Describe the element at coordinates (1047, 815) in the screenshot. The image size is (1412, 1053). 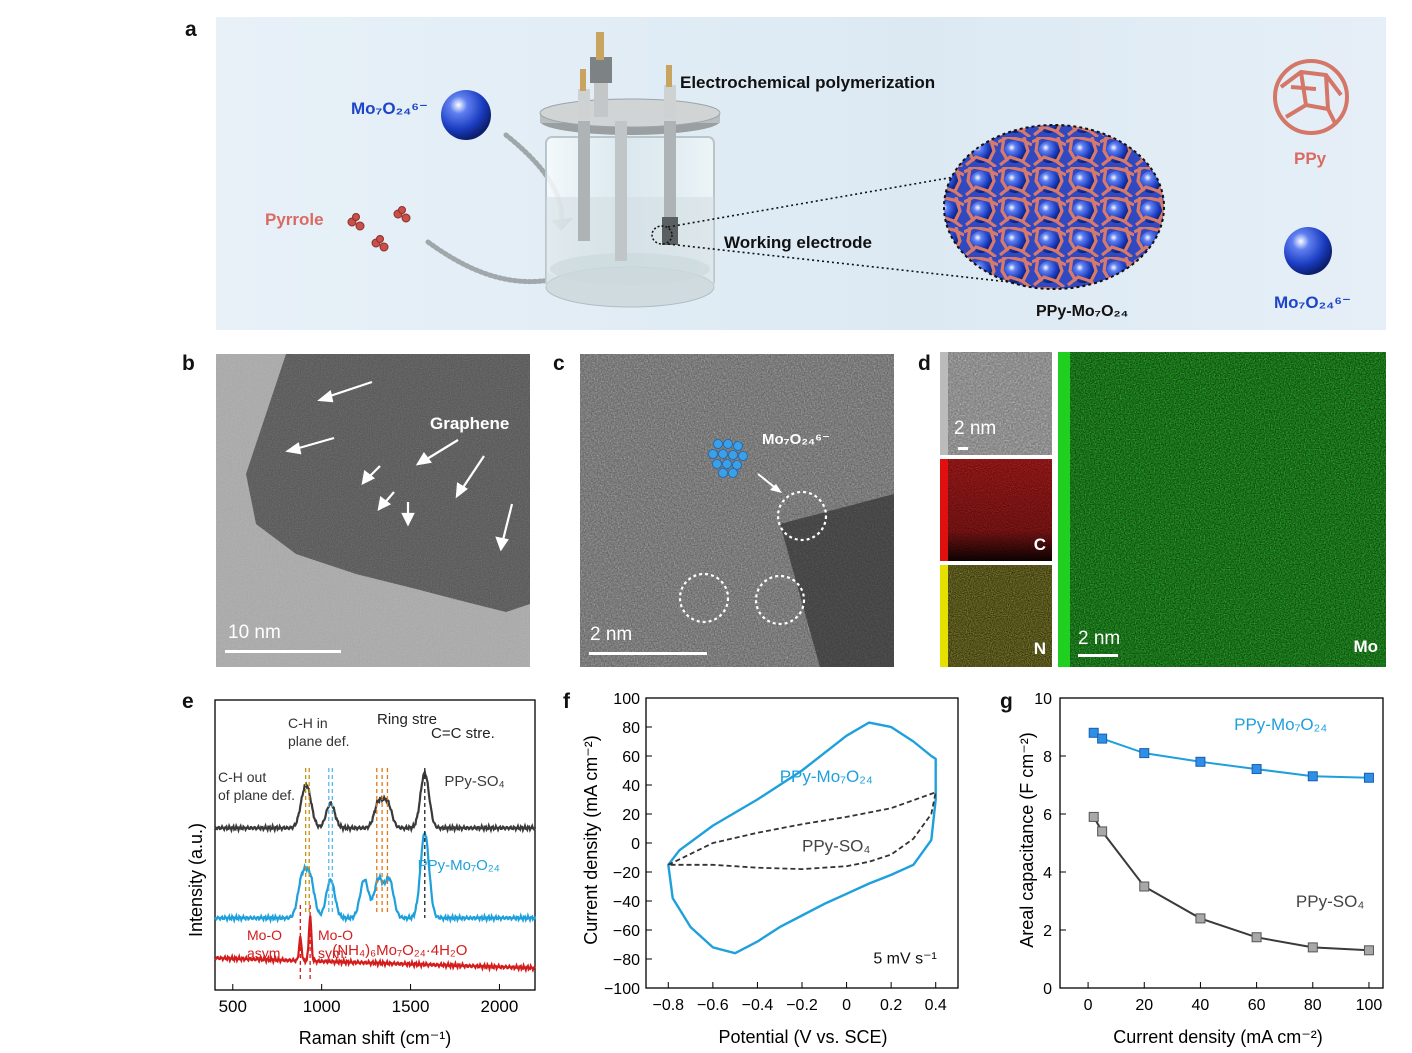
I see `capacitance-y-tick-label: 6` at that location.